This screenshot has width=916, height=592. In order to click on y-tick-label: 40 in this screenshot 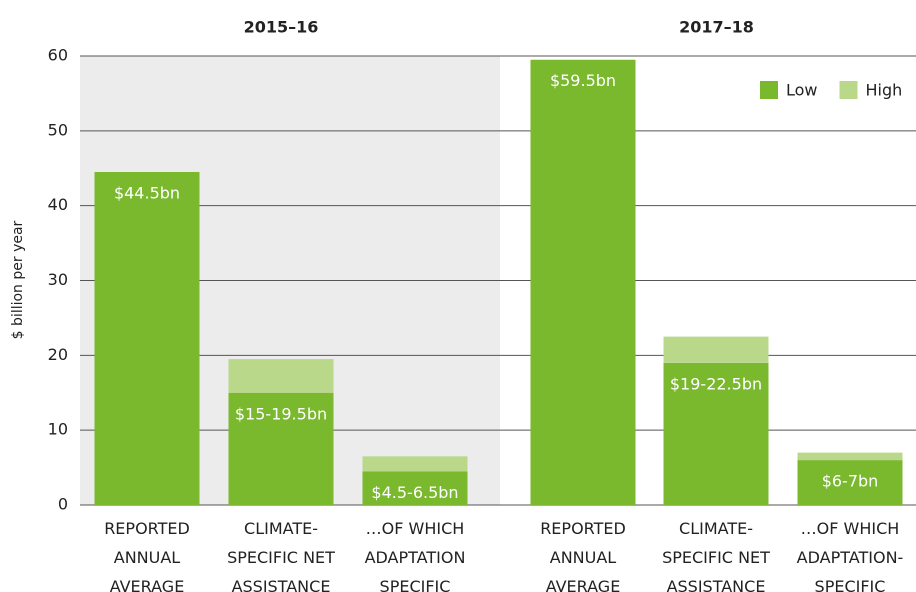, I will do `click(58, 204)`.